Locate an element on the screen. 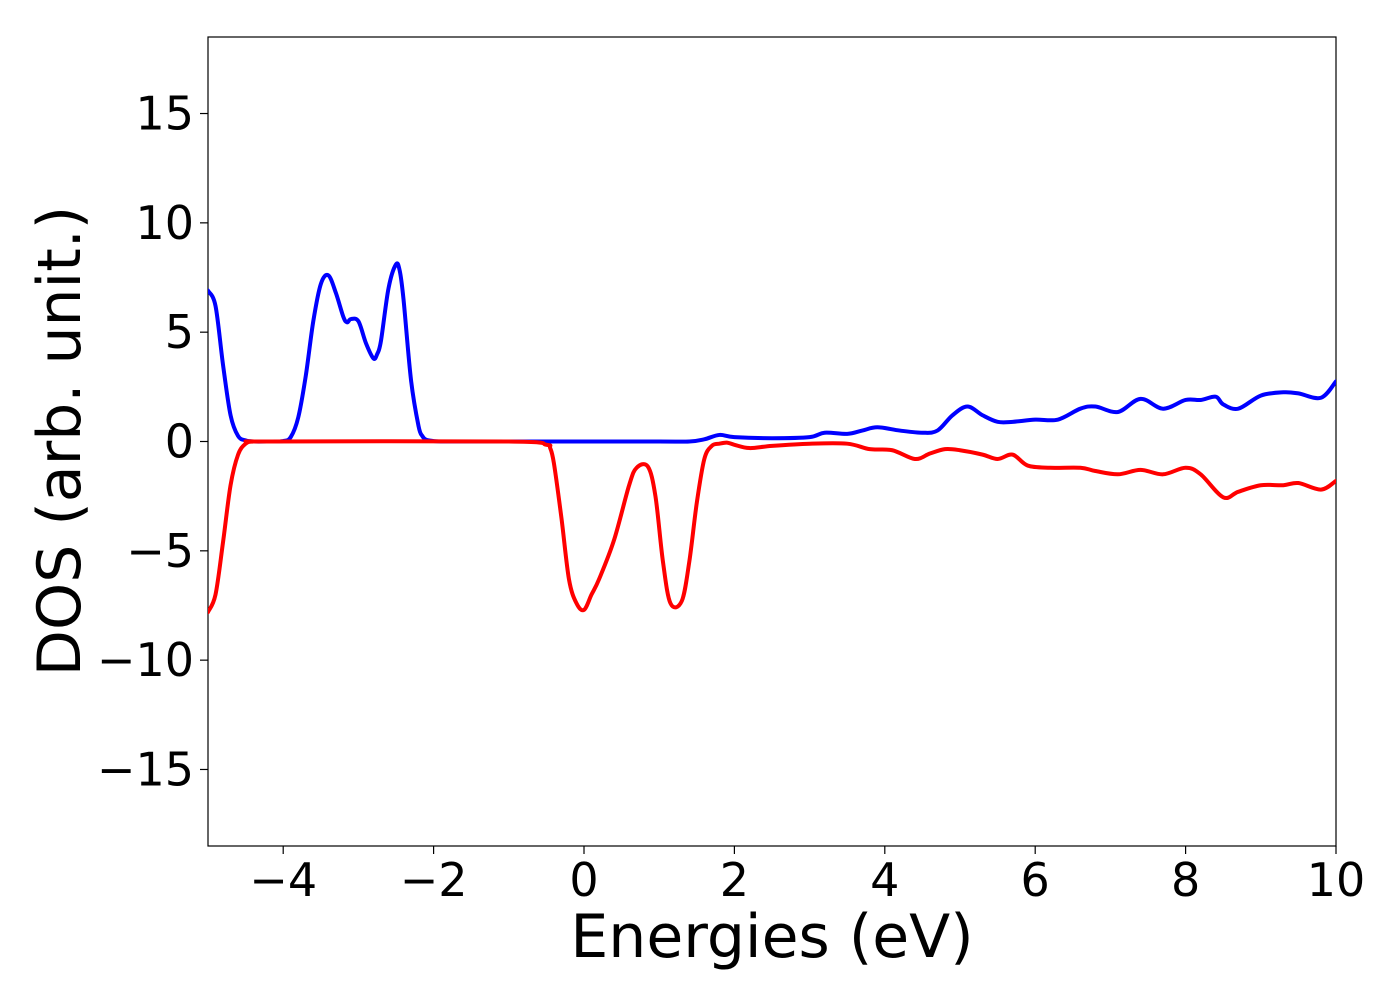 Image resolution: width=1400 pixels, height=1000 pixels. y-tick-label: 0 is located at coordinates (179, 442).